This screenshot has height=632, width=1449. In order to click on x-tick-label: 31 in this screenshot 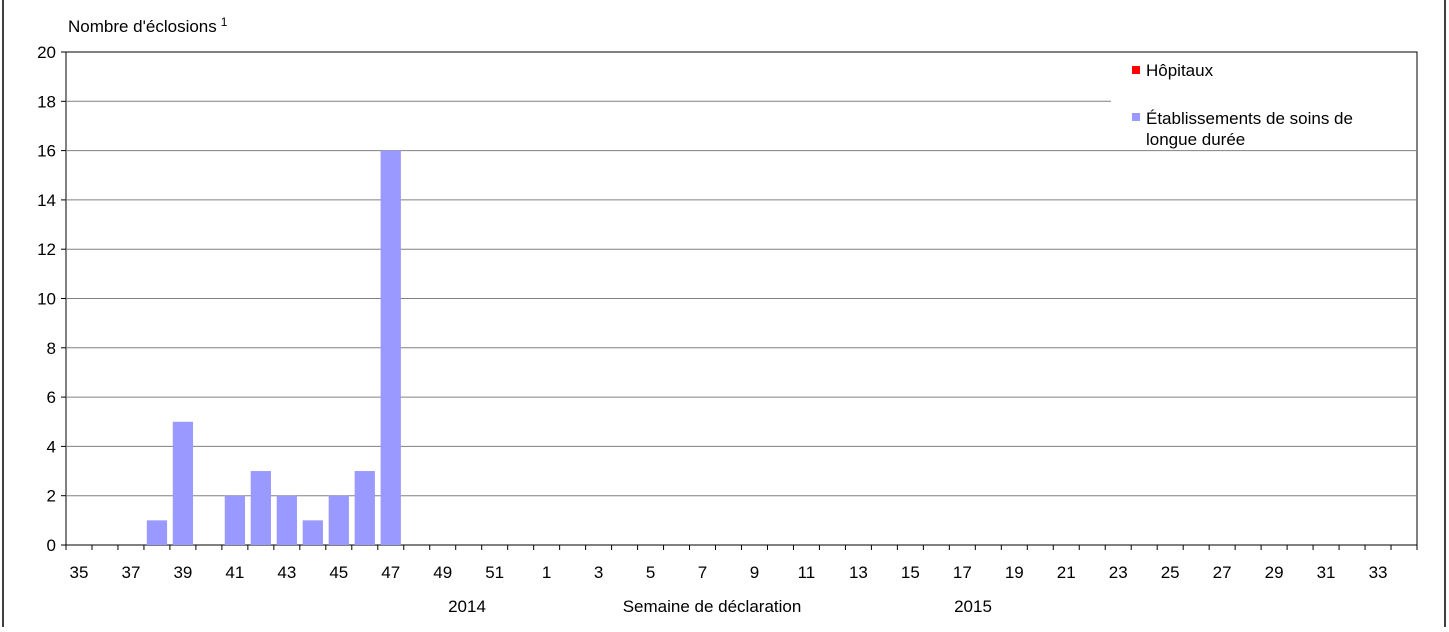, I will do `click(1326, 572)`.